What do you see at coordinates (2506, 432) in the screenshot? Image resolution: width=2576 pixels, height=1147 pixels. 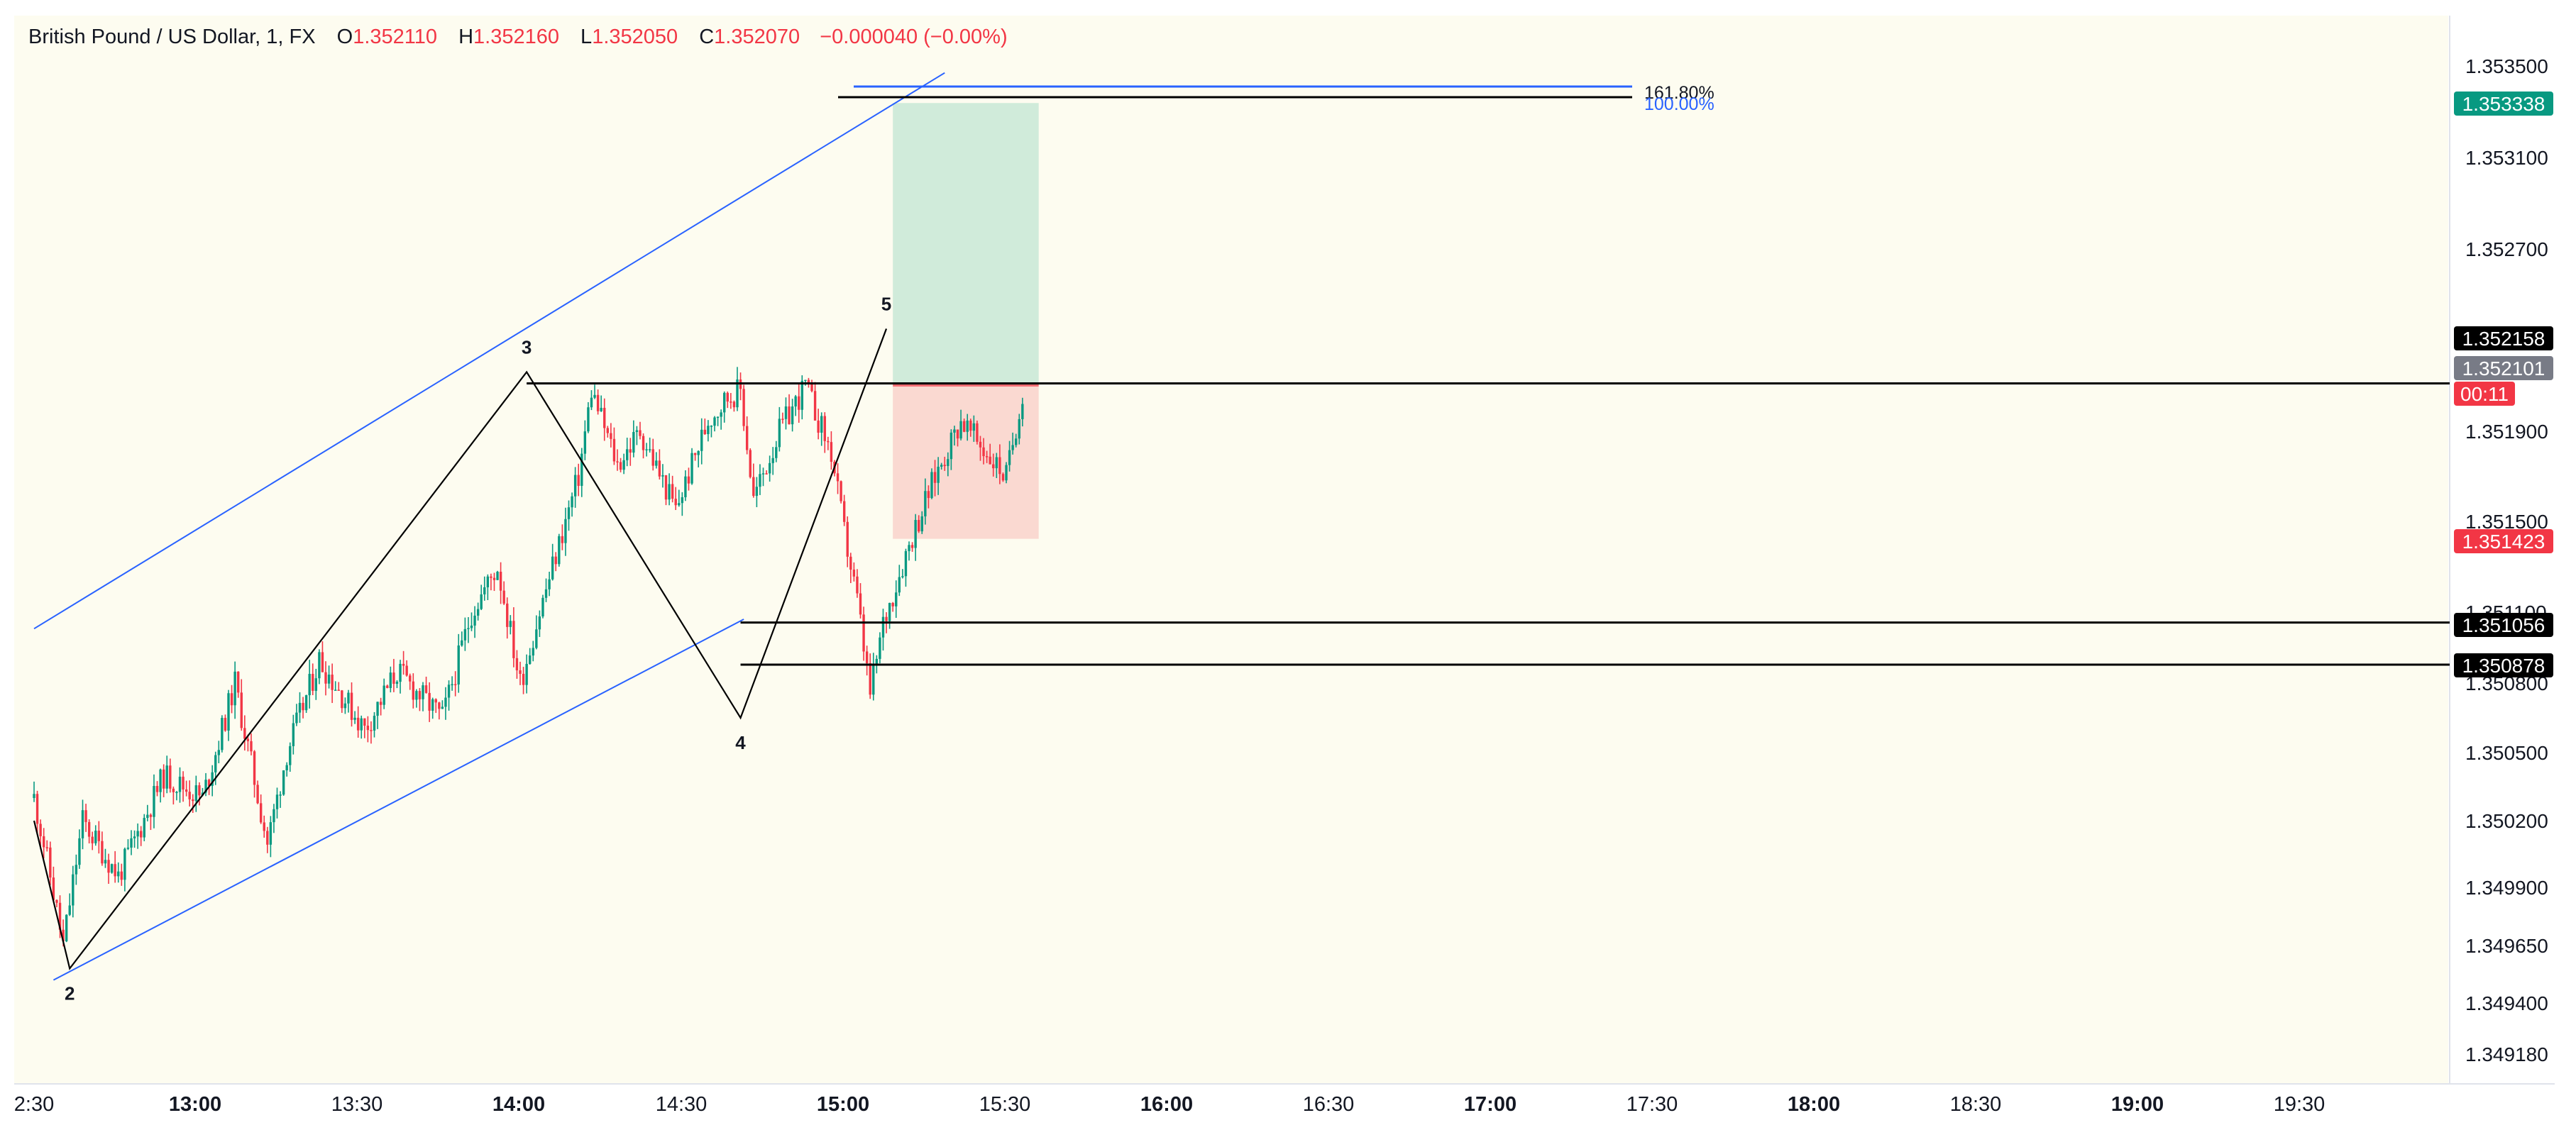 I see `price-tick-label: 1.351900` at bounding box center [2506, 432].